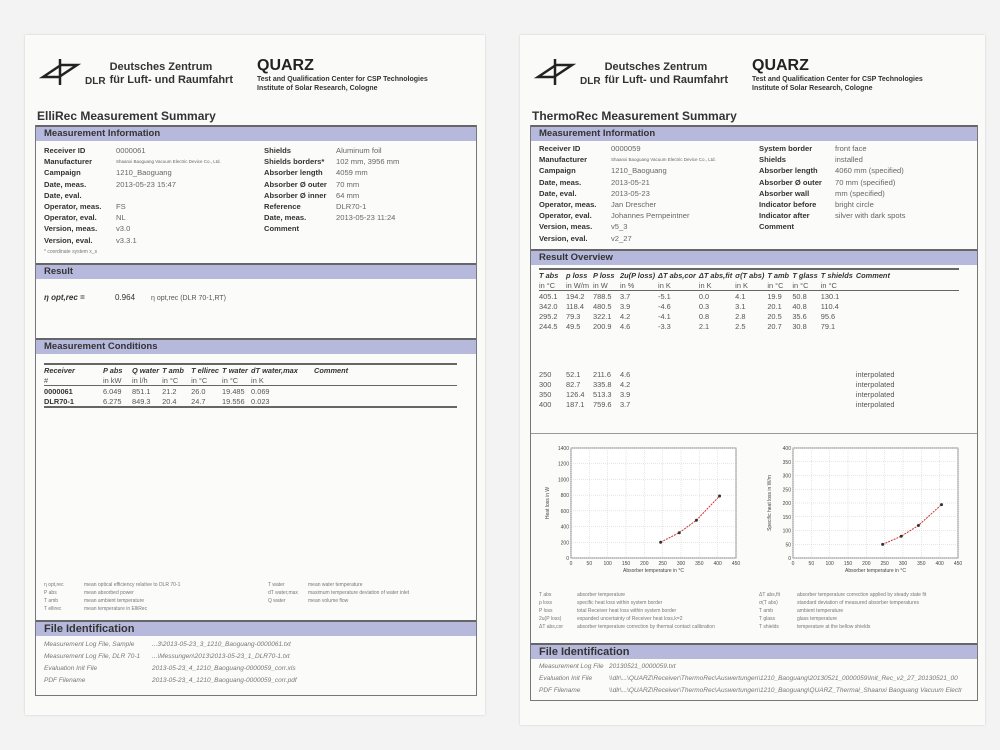 This screenshot has height=750, width=1000. Describe the element at coordinates (627, 182) in the screenshot. I see `info-row: Date, meas. 2013-05-21` at that location.